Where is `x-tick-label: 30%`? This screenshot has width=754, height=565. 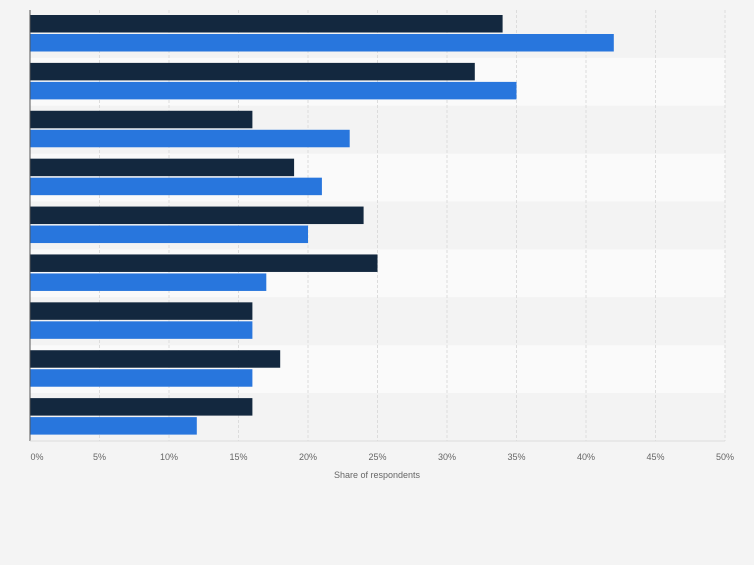 x-tick-label: 30% is located at coordinates (447, 457).